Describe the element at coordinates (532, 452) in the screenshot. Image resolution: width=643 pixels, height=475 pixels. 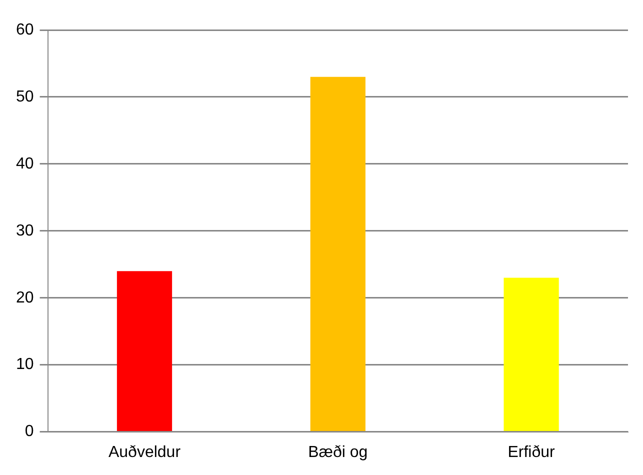
I see `x-tick-label: Erfiður` at that location.